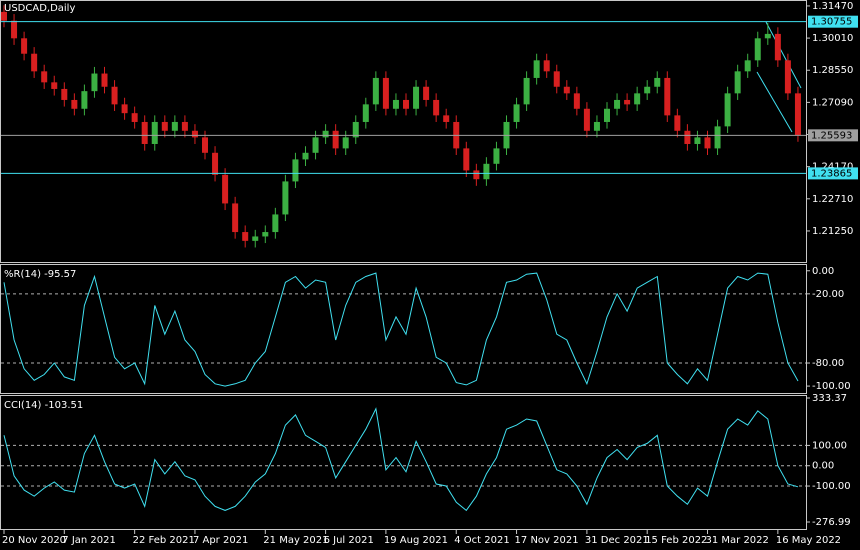  Describe the element at coordinates (823, 466) in the screenshot. I see `y-tick-label: 0.00` at that location.